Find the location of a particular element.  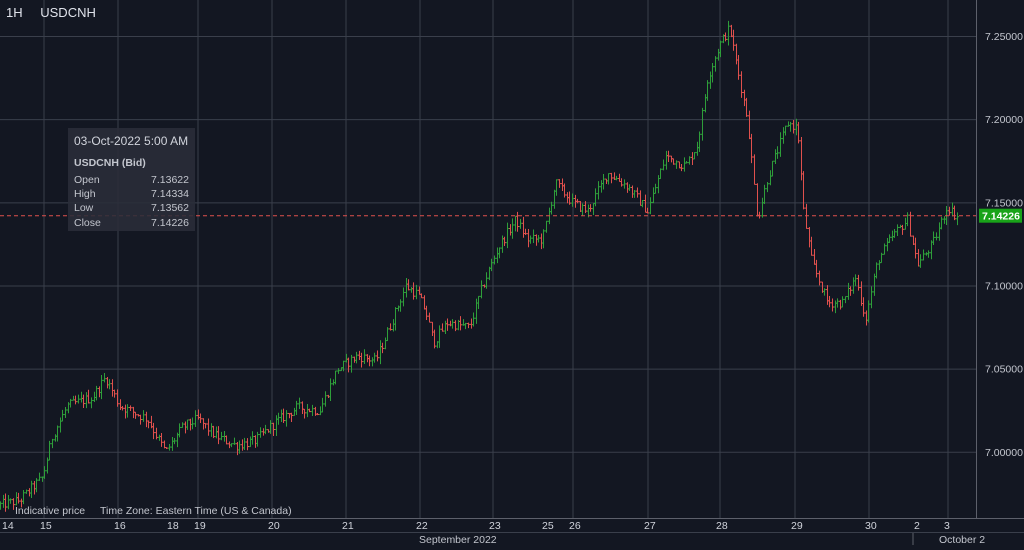

tooltip-row-open: Open 7.13622 is located at coordinates (131, 180).